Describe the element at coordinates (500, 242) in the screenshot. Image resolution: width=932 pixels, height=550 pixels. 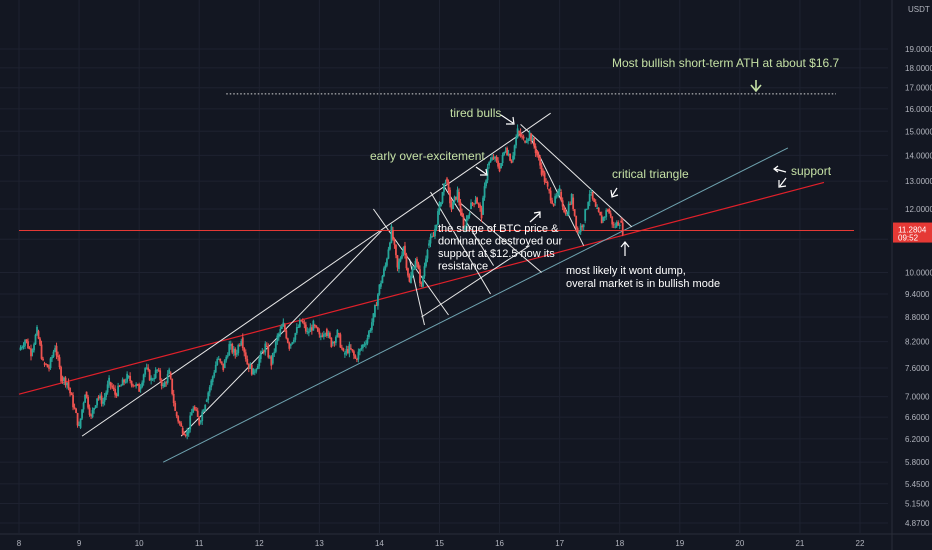
I see `annotation-surge-line: dominance destroyed our` at that location.